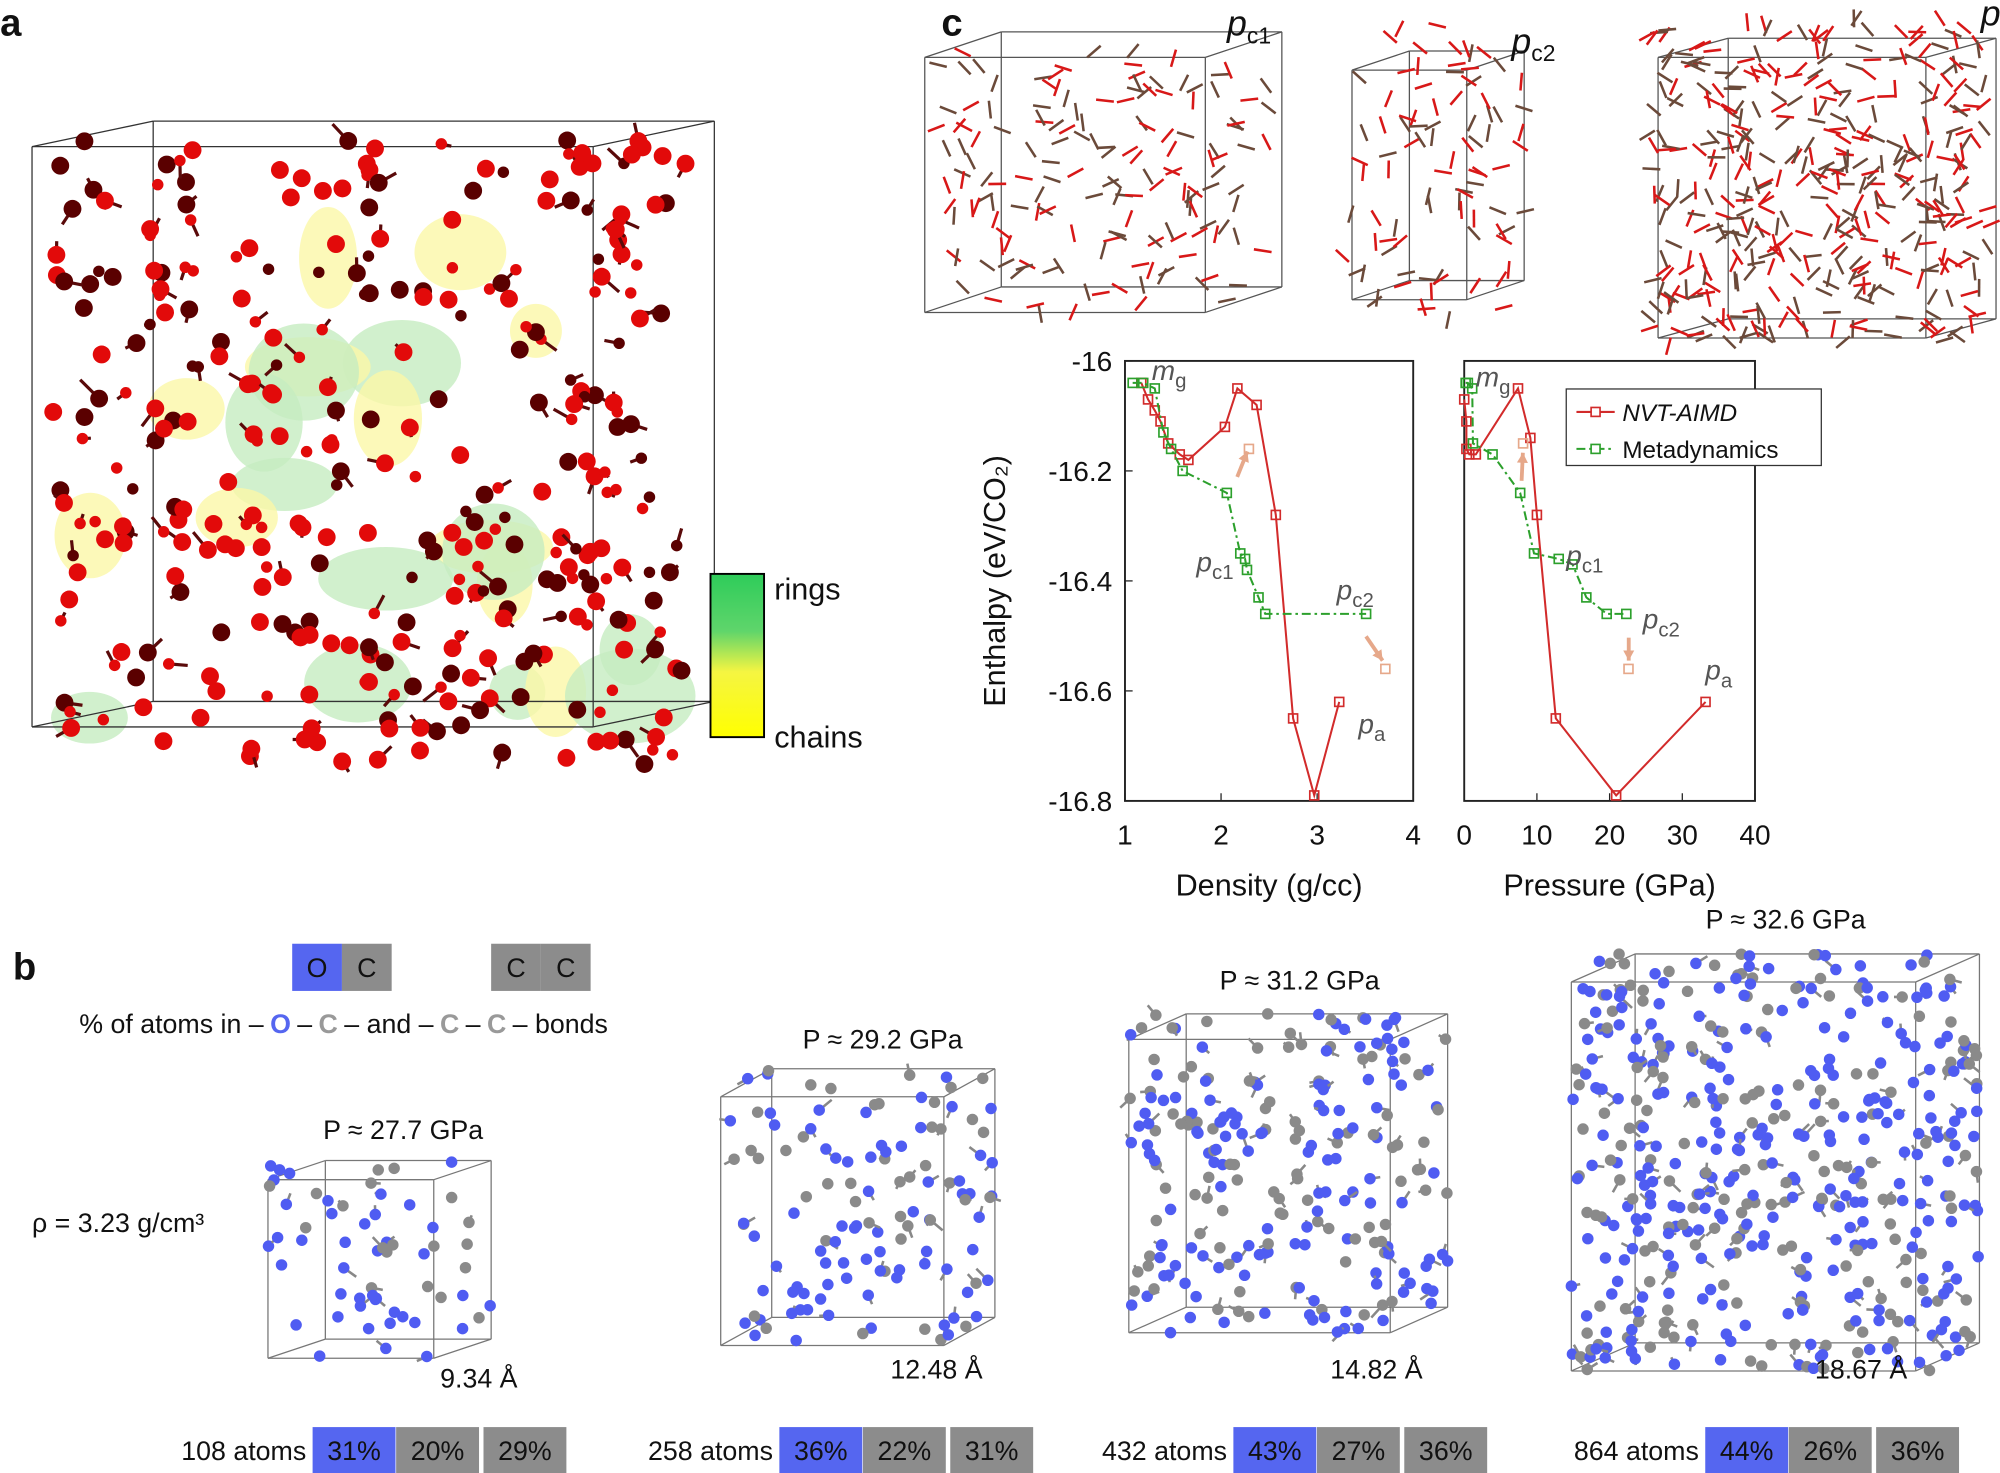  Describe the element at coordinates (1365, 723) in the screenshot. I see `annotation-base: p` at that location.